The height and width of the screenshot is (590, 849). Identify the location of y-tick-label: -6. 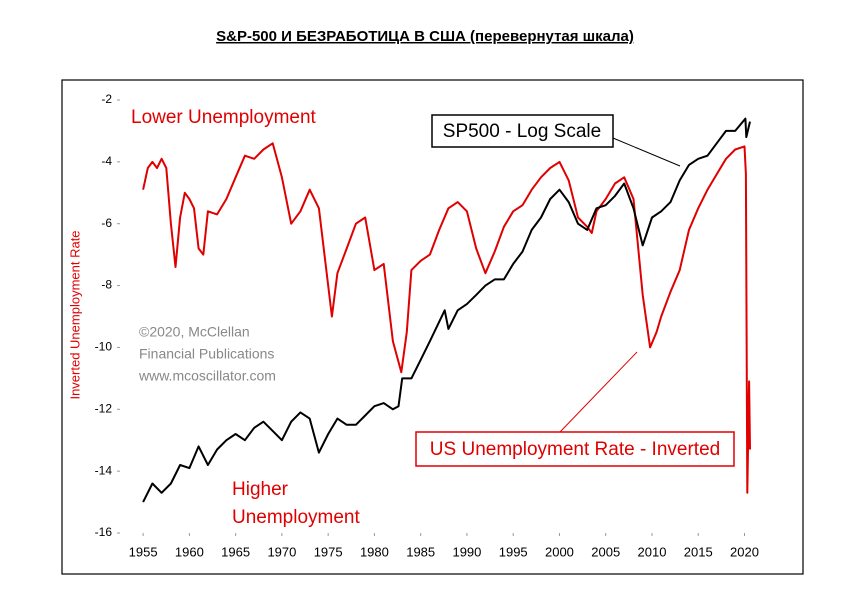
(106, 223).